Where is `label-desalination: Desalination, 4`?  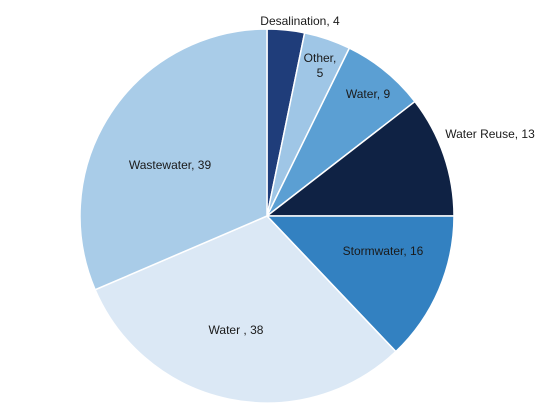
label-desalination: Desalination, 4 is located at coordinates (300, 21).